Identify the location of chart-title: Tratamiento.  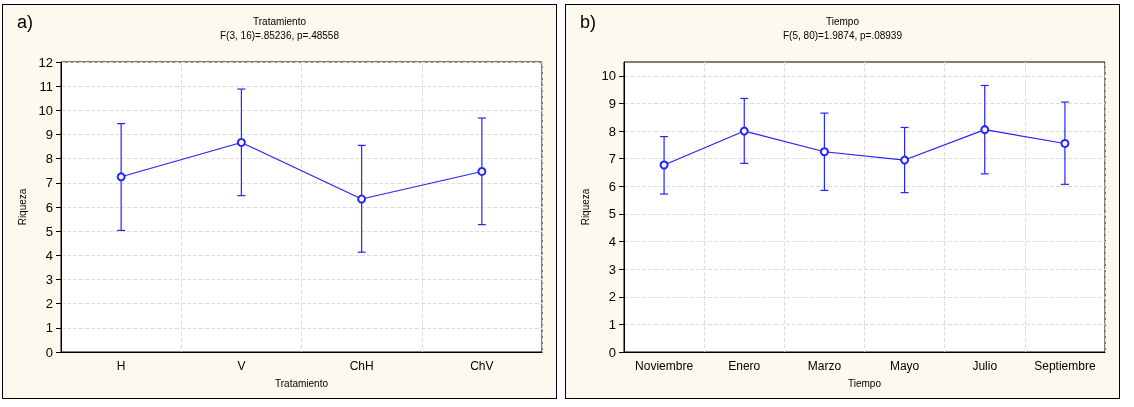
(280, 21).